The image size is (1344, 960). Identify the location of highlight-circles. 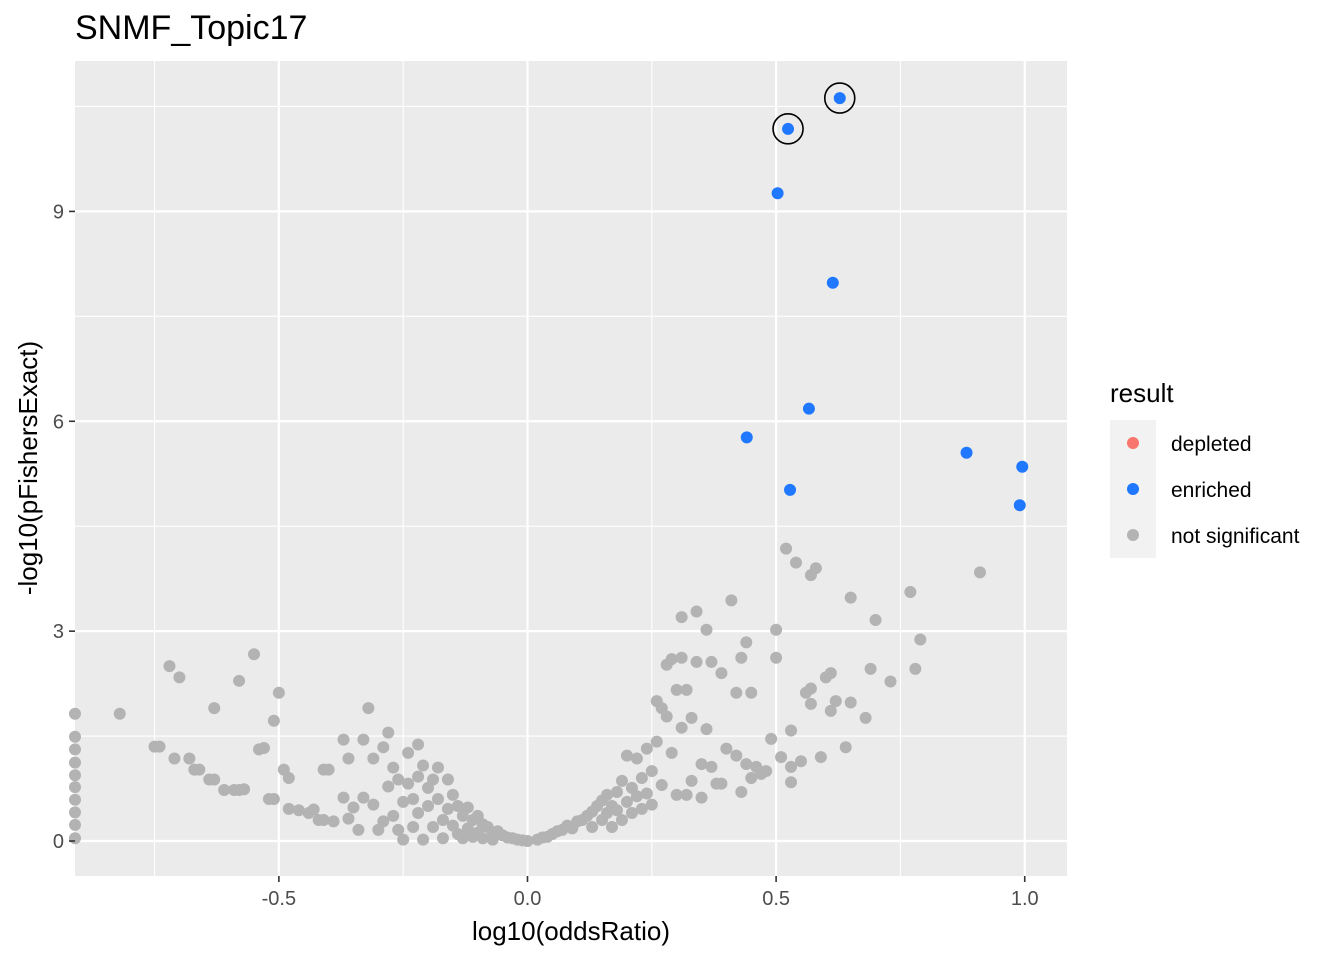
(814, 113).